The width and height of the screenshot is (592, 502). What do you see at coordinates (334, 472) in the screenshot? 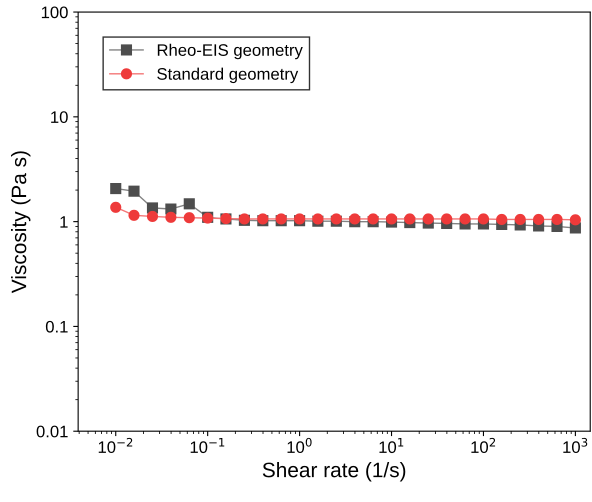
I see `x-axis-title: Shear rate (1/s)` at bounding box center [334, 472].